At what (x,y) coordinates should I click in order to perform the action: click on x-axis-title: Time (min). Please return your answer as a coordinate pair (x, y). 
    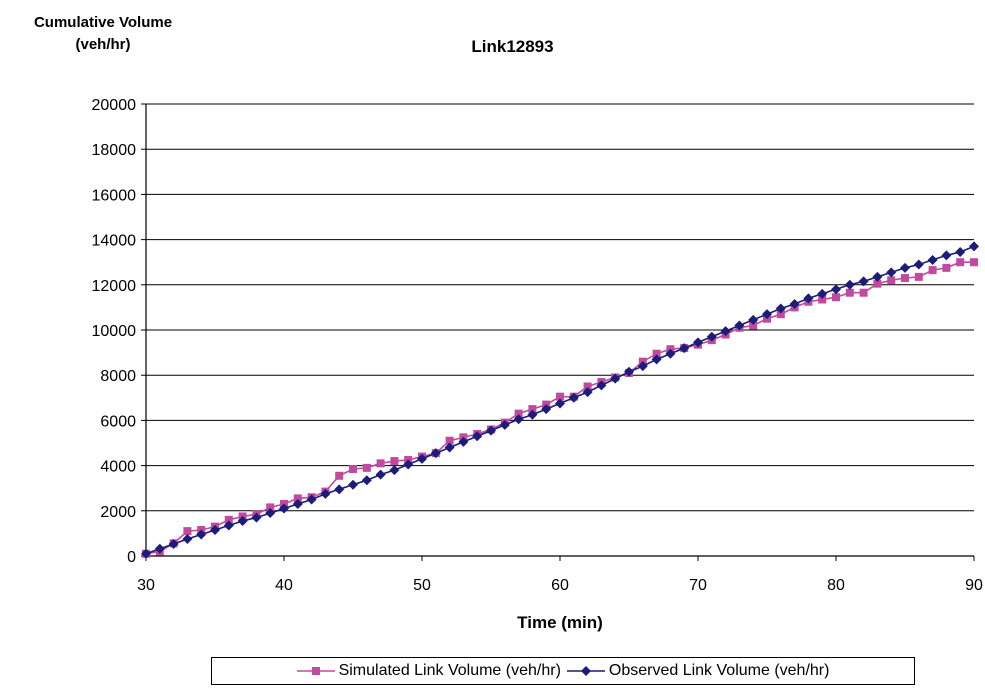
    Looking at the image, I should click on (560, 622).